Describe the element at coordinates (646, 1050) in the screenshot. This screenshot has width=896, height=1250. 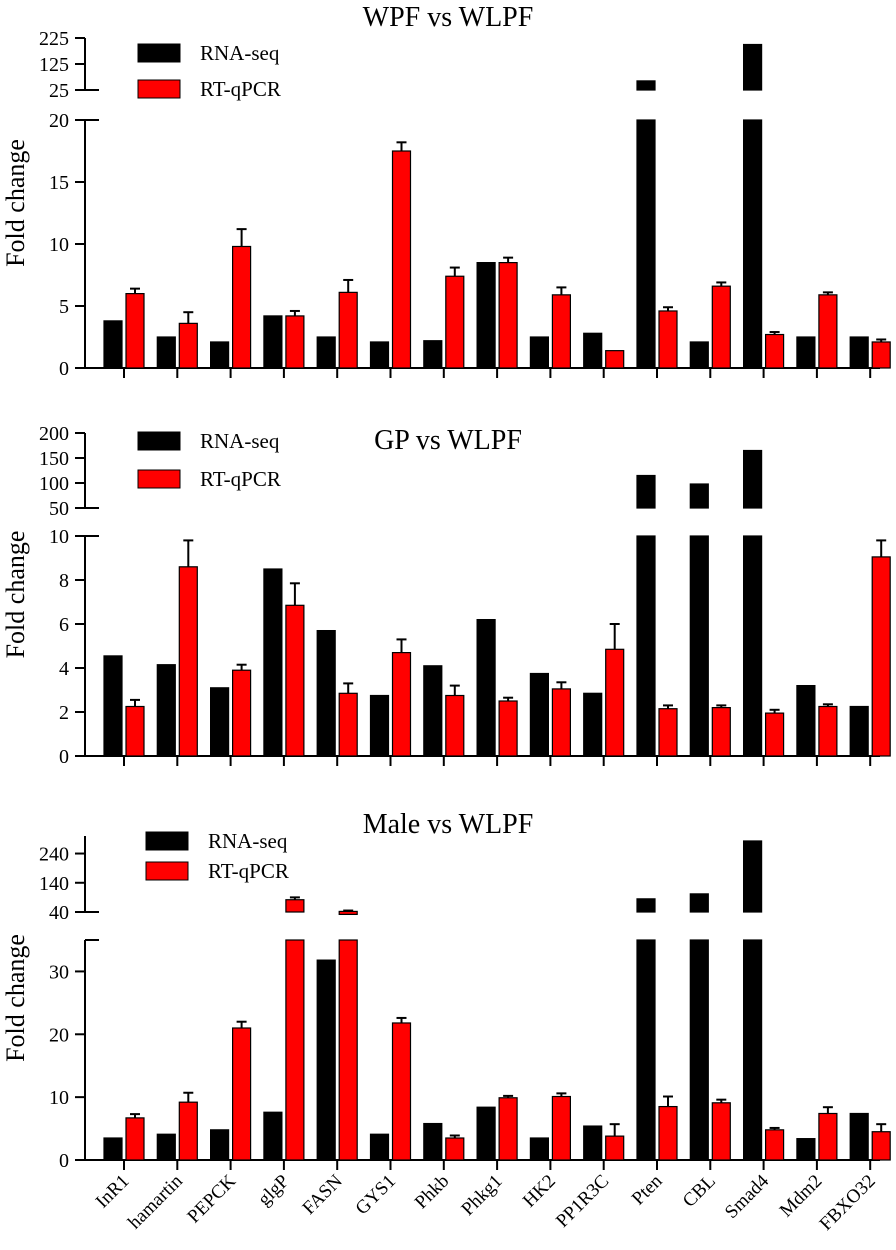
I see `rna-seq-bar-pten-lower` at that location.